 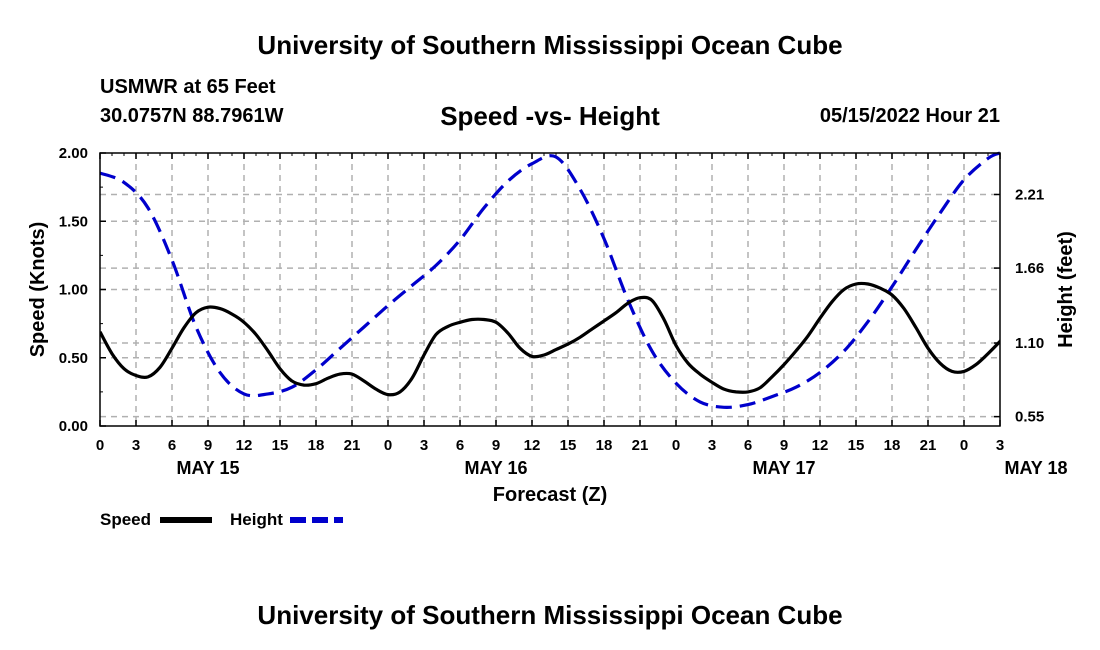 I want to click on date-label: MAY 15, so click(x=207, y=468).